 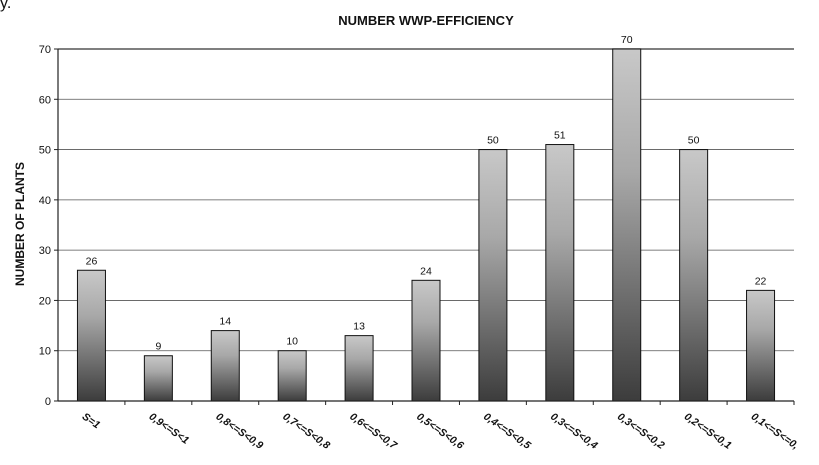 I want to click on y-tick-label-20: 20, so click(x=45, y=301).